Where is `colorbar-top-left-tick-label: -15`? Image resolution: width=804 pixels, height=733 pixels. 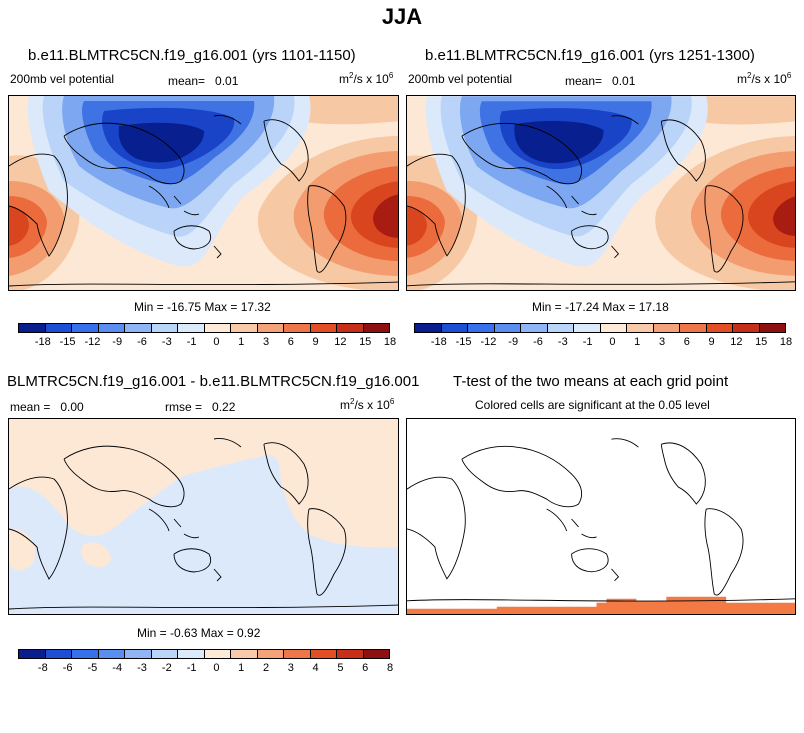
colorbar-top-left-tick-label: -15 is located at coordinates (67, 342).